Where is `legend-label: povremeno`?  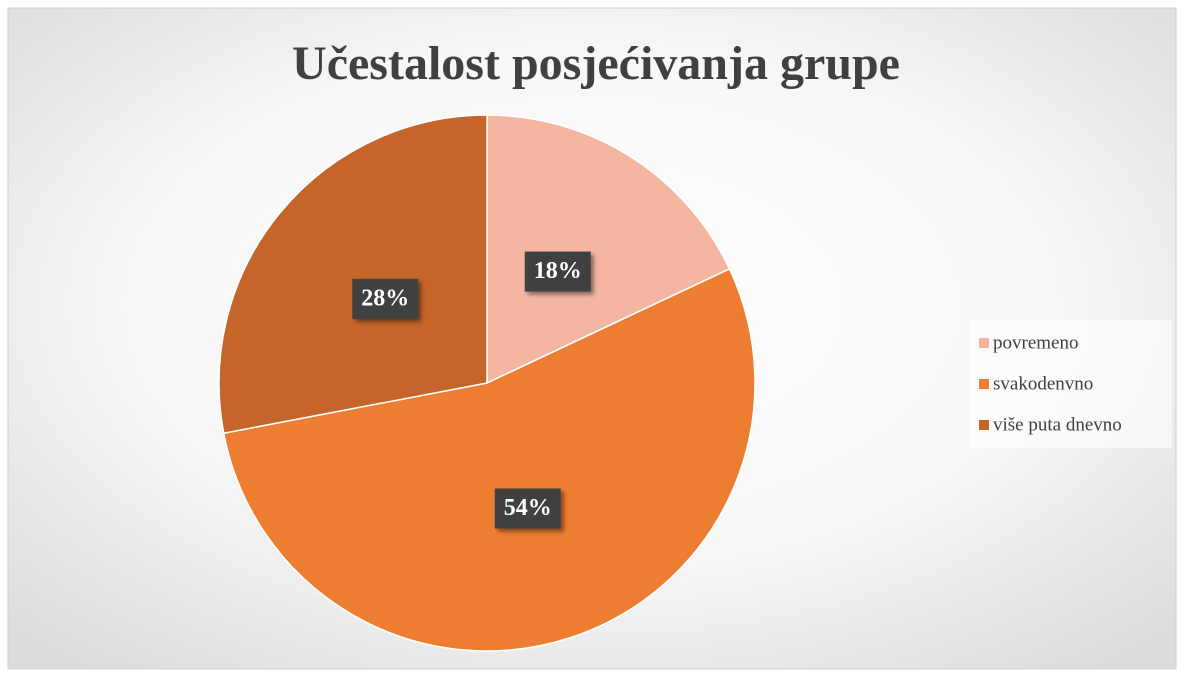 legend-label: povremeno is located at coordinates (1035, 342).